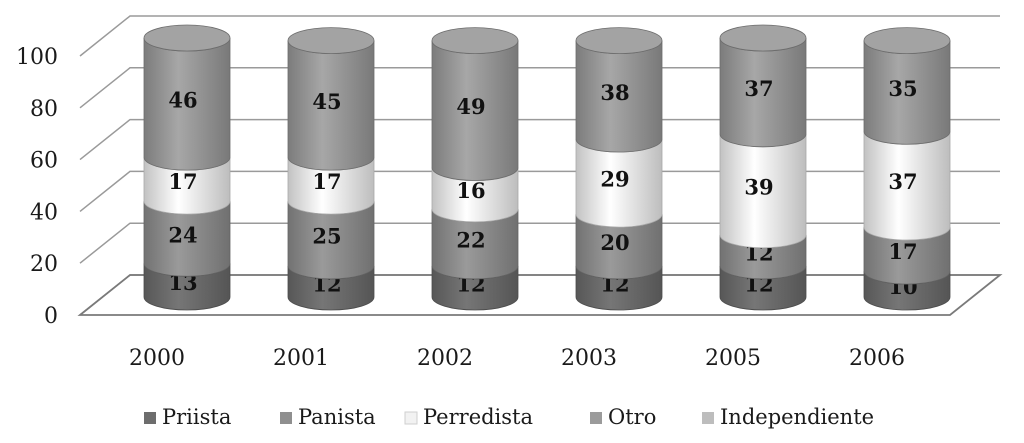  Describe the element at coordinates (196, 417) in the screenshot. I see `legend-label: Priista` at that location.